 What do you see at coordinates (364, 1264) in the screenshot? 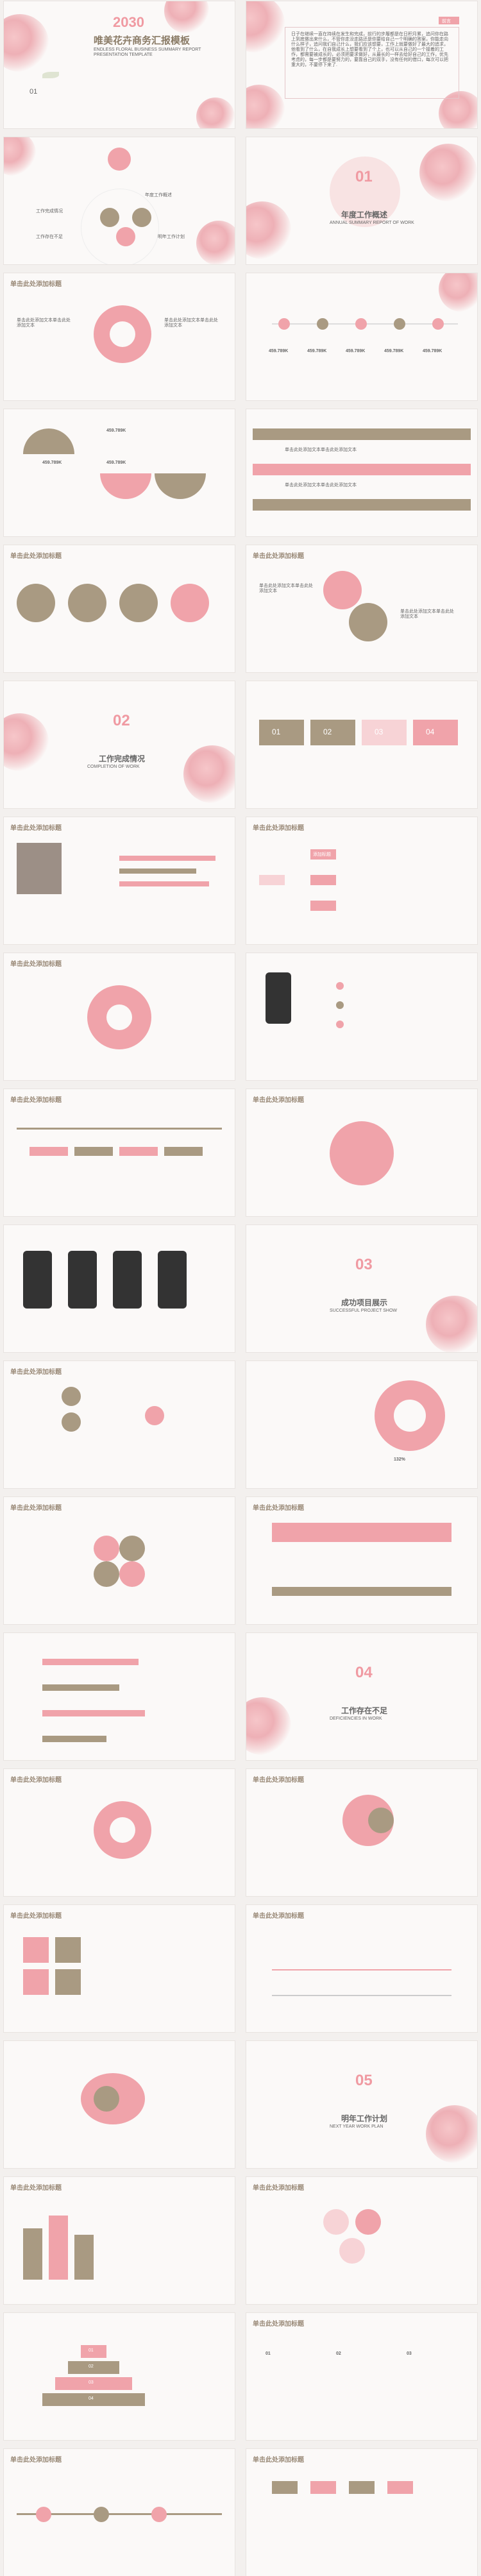
I see `sec03-num: 03` at bounding box center [364, 1264].